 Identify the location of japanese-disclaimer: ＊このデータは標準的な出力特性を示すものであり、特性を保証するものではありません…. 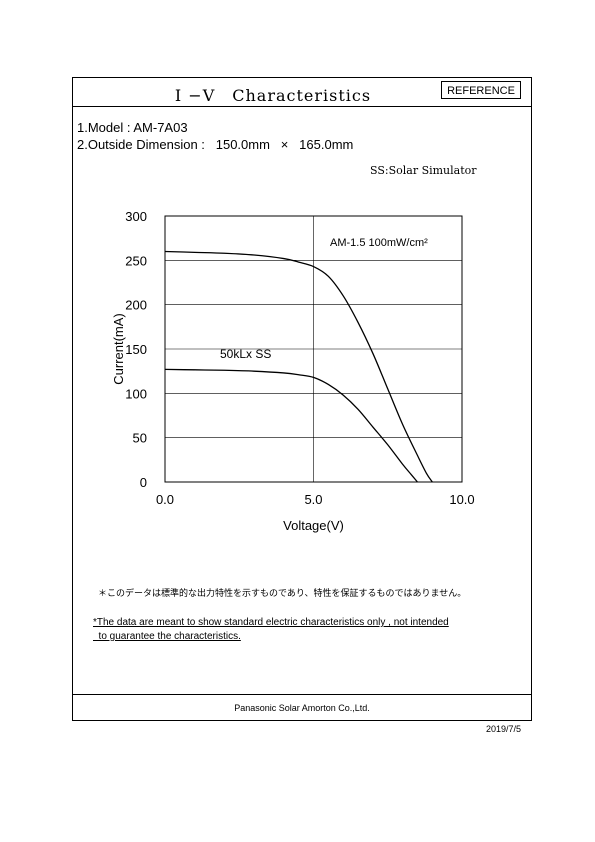
(282, 593).